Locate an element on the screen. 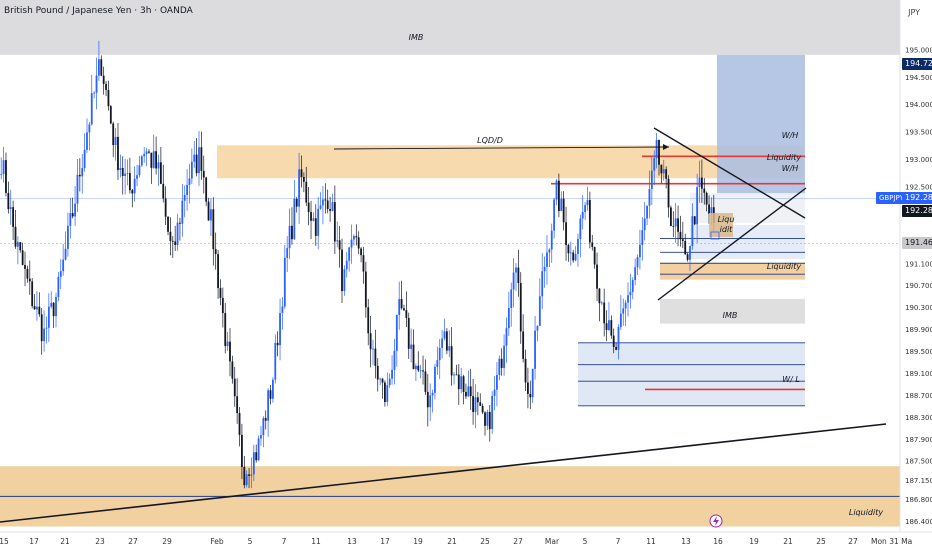 The image size is (932, 550). lightning-icon is located at coordinates (716, 521).